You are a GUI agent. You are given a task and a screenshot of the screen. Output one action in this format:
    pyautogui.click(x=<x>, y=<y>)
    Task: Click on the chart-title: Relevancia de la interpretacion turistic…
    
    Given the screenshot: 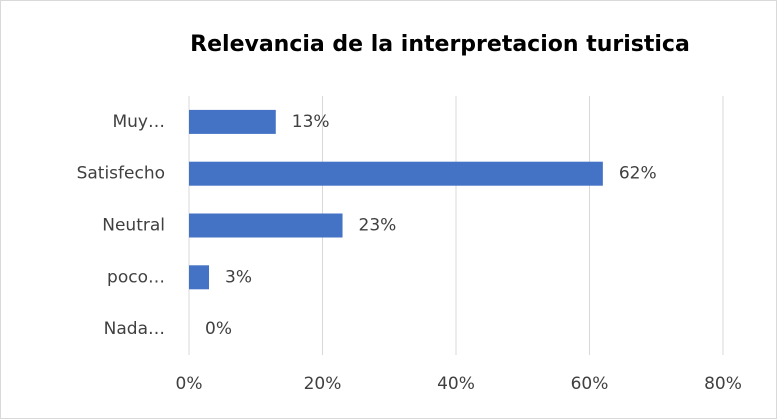 What is the action you would take?
    pyautogui.click(x=440, y=44)
    